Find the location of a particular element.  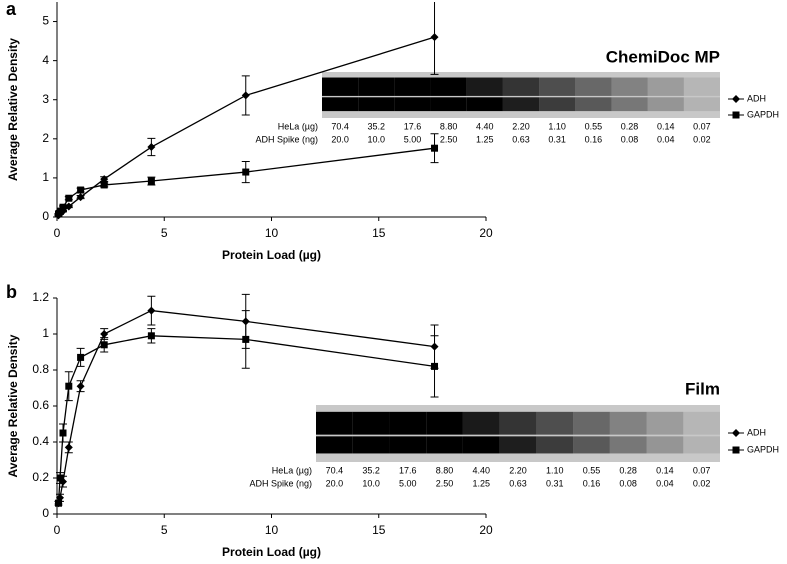

lane-label: 0.07 is located at coordinates (702, 470).